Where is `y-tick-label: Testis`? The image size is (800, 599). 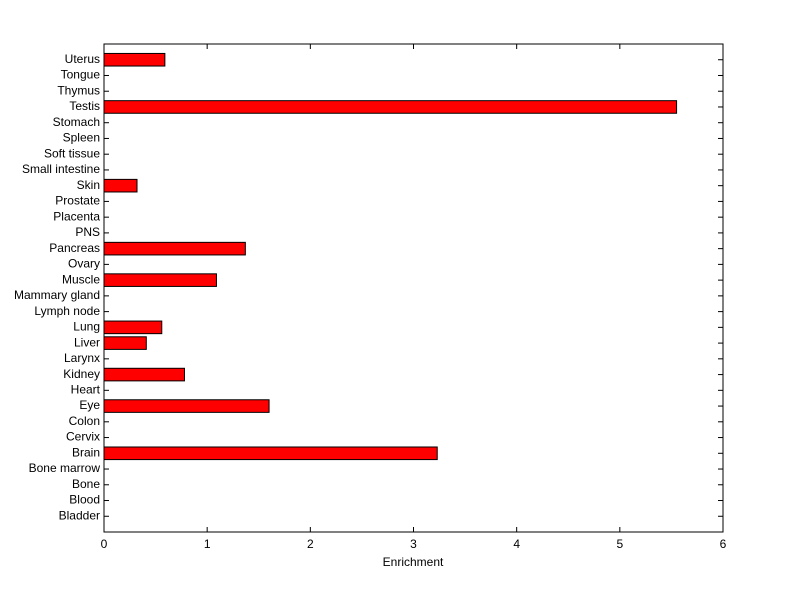 y-tick-label: Testis is located at coordinates (84, 106).